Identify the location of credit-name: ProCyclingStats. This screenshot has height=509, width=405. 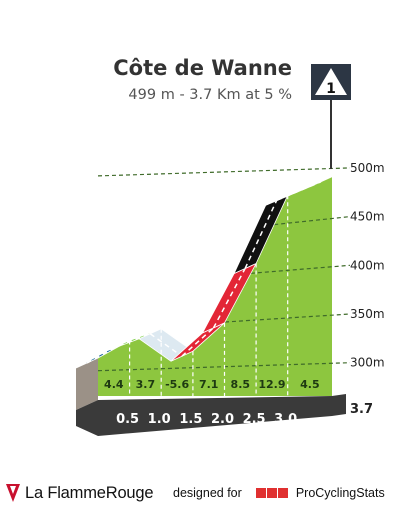
(340, 493).